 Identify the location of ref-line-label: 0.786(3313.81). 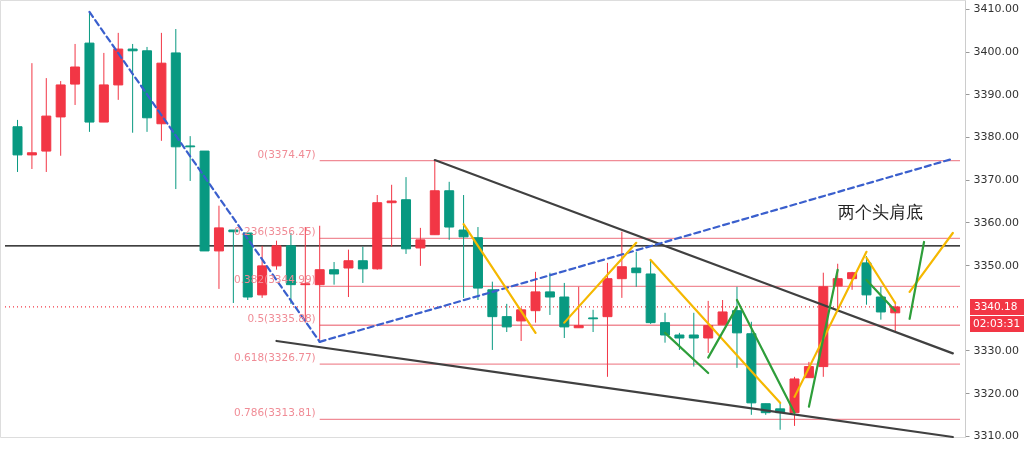
(275, 412).